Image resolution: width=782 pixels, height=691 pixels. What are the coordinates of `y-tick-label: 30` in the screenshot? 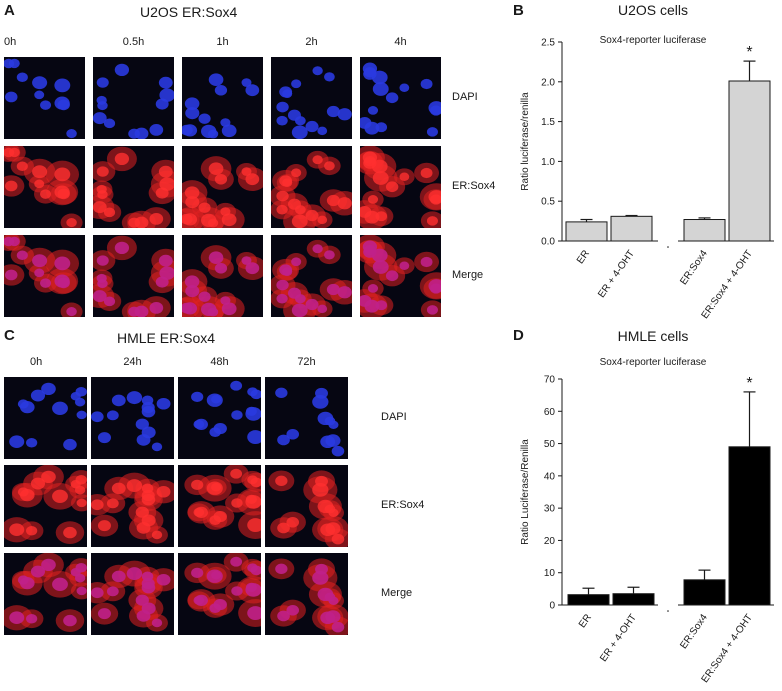 It's located at (550, 509).